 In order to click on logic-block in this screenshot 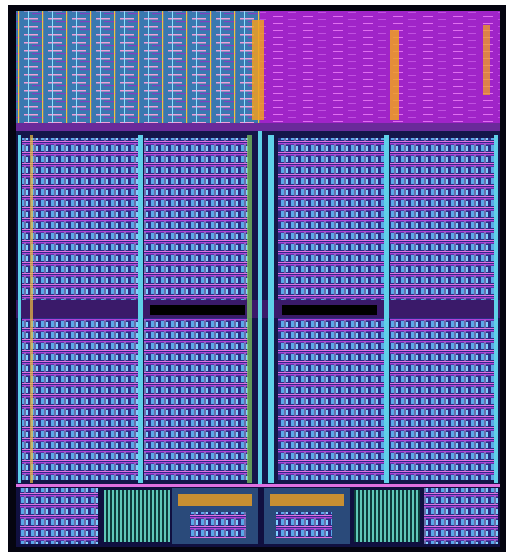, I will do `click(138, 70)`.